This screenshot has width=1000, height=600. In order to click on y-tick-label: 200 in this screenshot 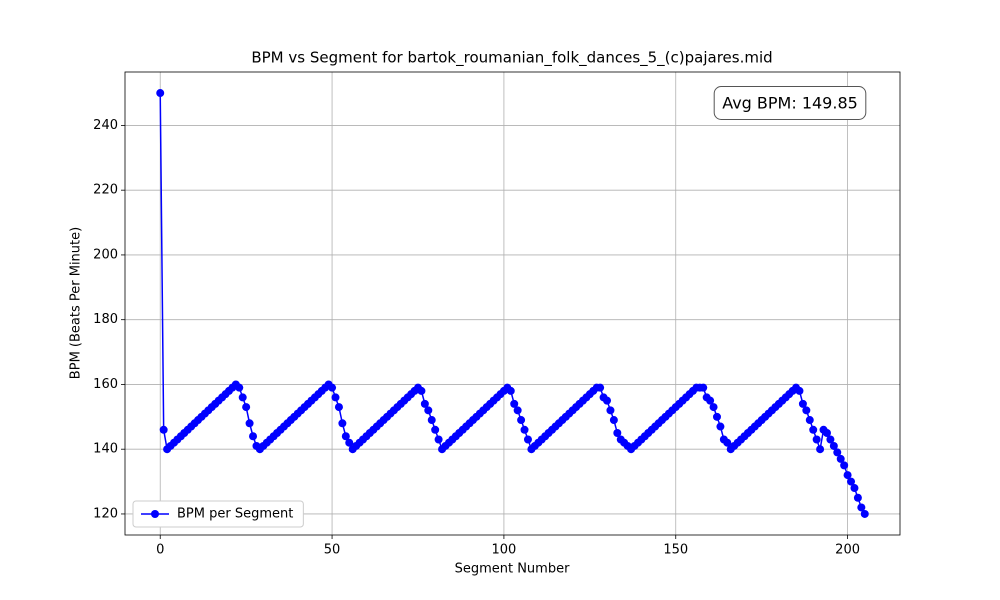, I will do `click(105, 254)`.